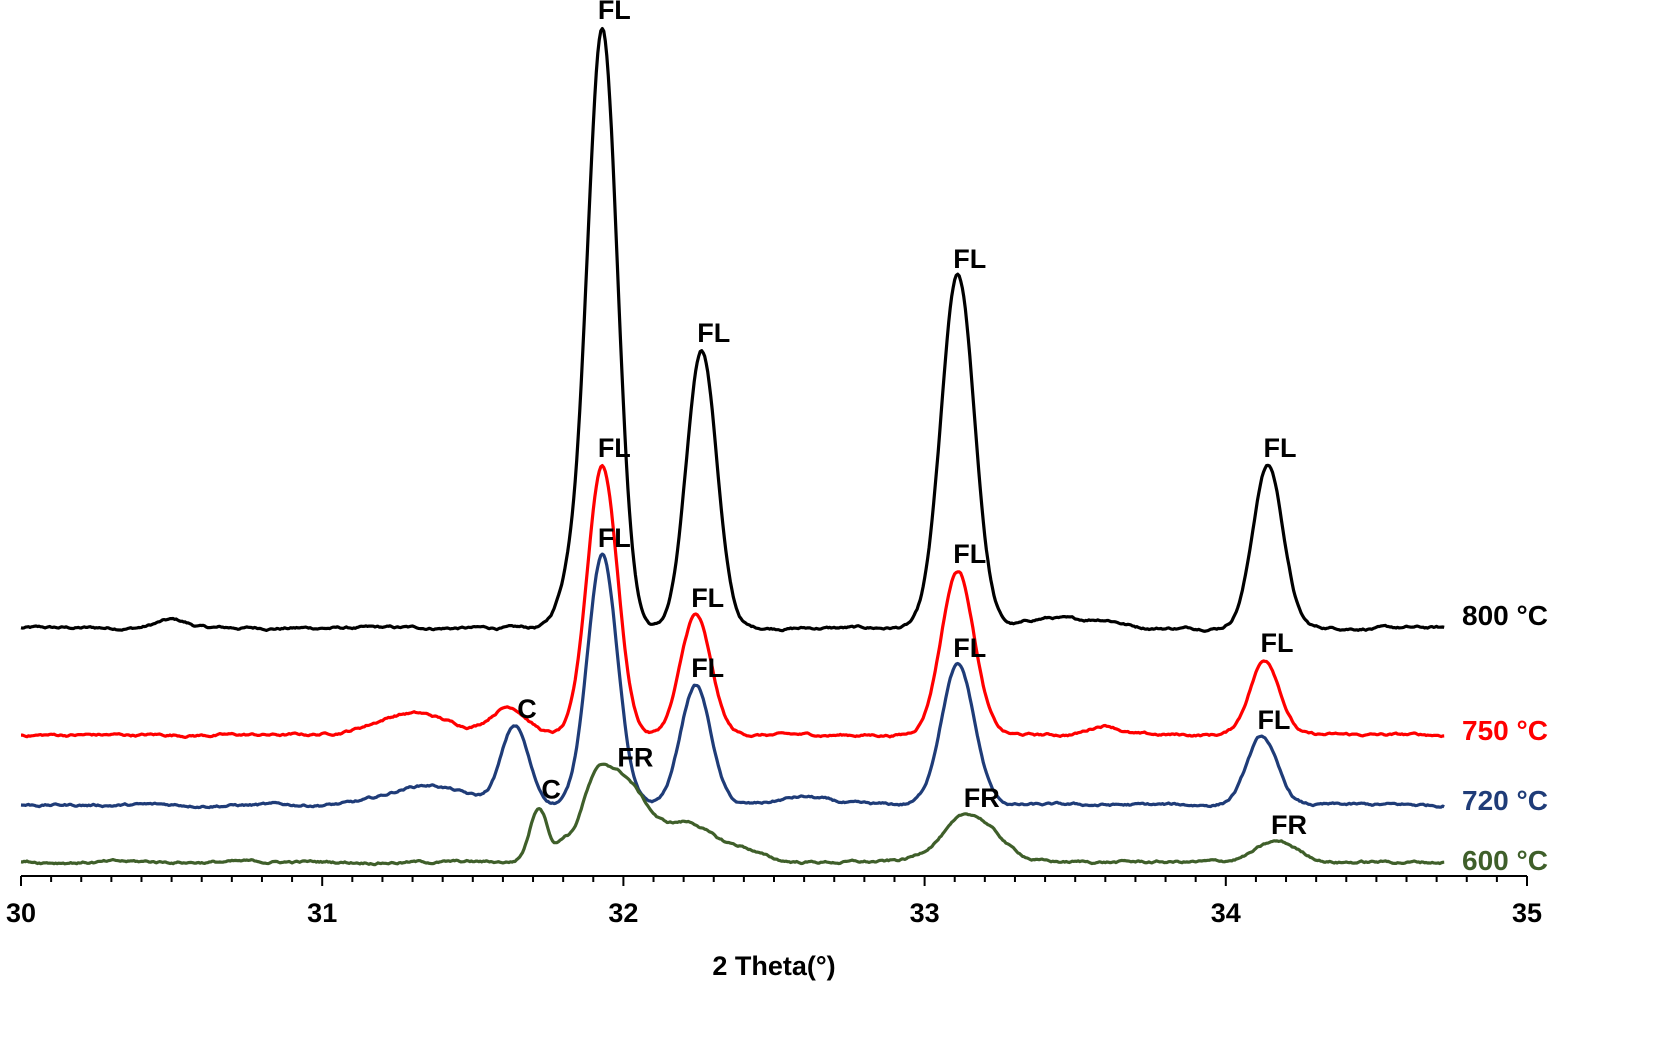  What do you see at coordinates (1505, 800) in the screenshot?
I see `series-label: 720 °C` at bounding box center [1505, 800].